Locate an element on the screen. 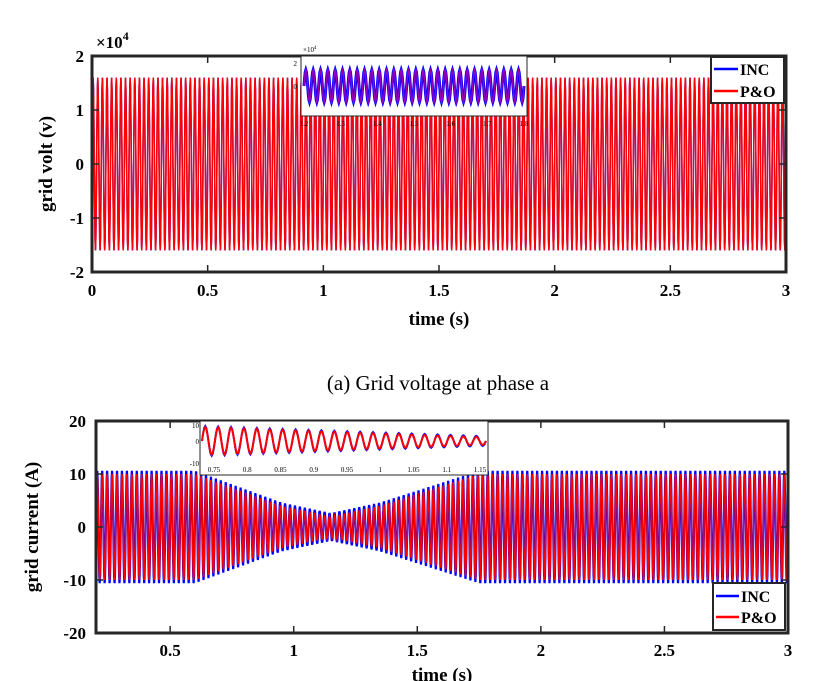 This screenshot has height=681, width=840. current-y-tick-label: -10 is located at coordinates (74, 580).